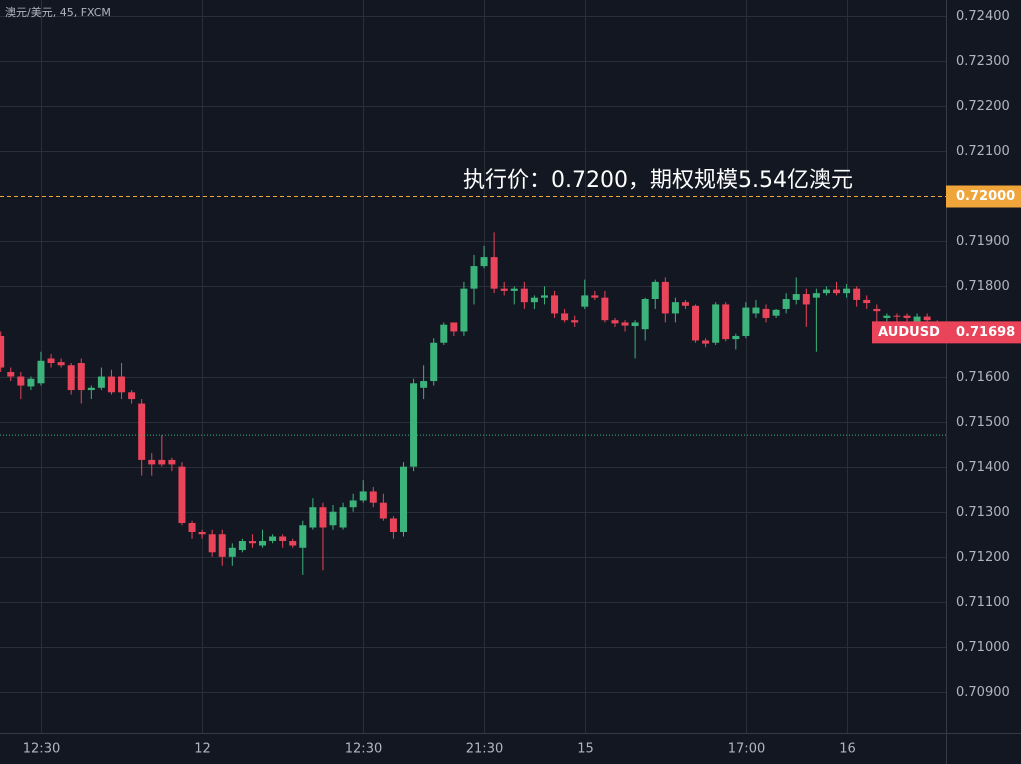 This screenshot has width=1021, height=764. What do you see at coordinates (983, 16) in the screenshot?
I see `y-tick-label: 0.72400` at bounding box center [983, 16].